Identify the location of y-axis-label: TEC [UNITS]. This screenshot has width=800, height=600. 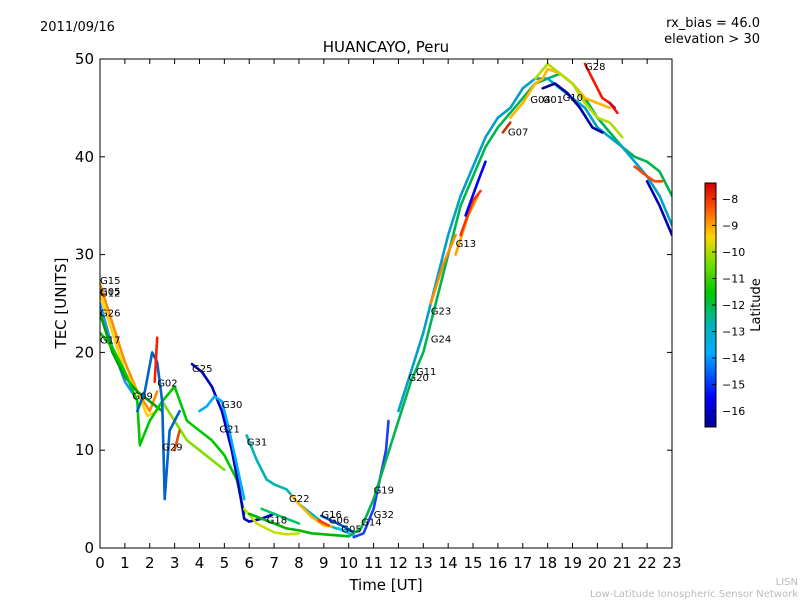
(61, 304).